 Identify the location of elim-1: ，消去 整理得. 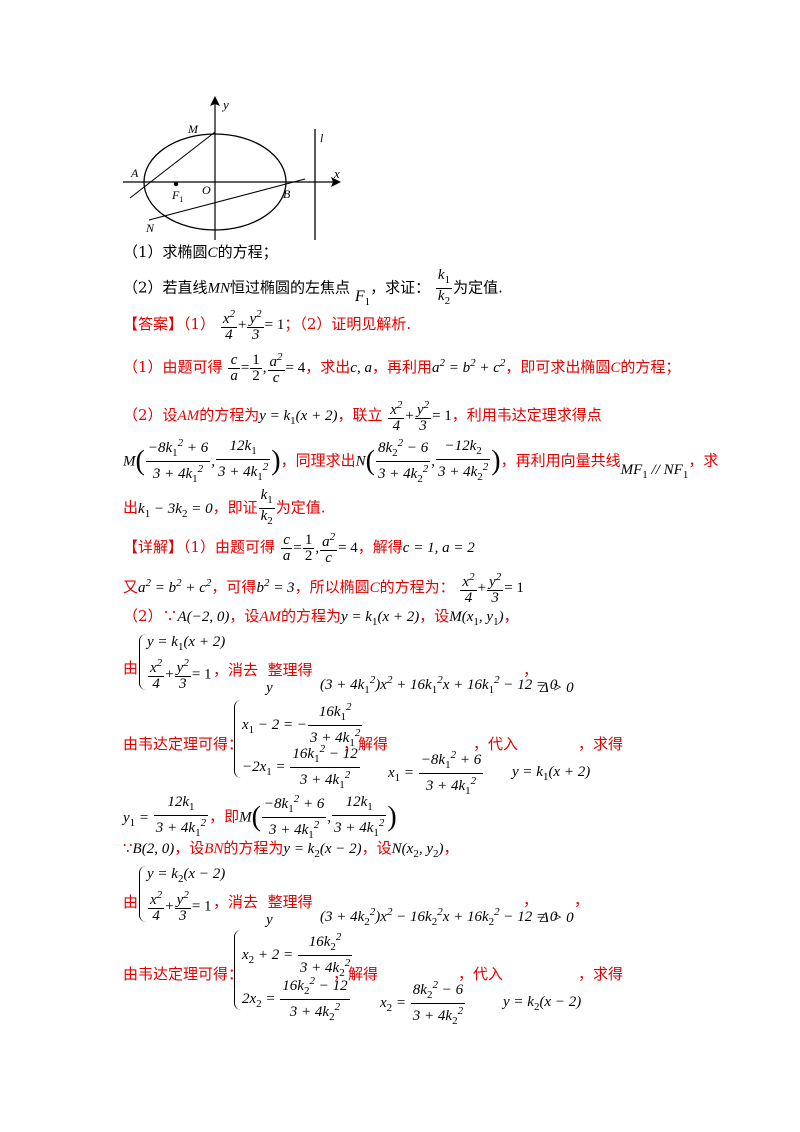
(263, 670).